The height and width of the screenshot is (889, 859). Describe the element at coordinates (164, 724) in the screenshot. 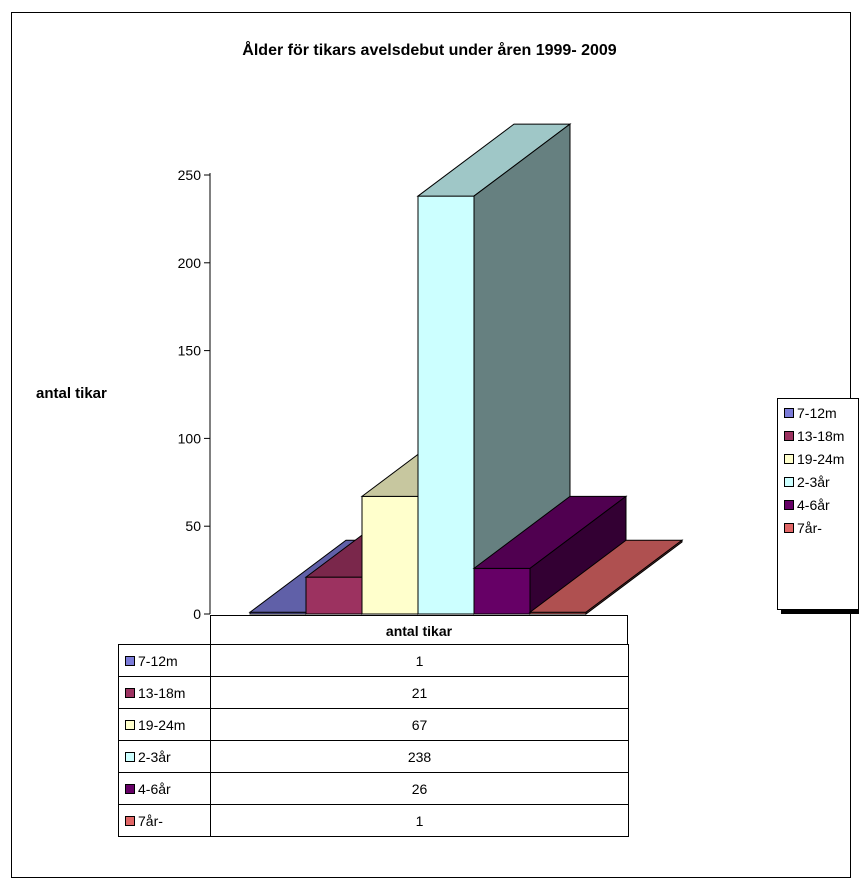

I see `table-row-label: 19-24m` at that location.